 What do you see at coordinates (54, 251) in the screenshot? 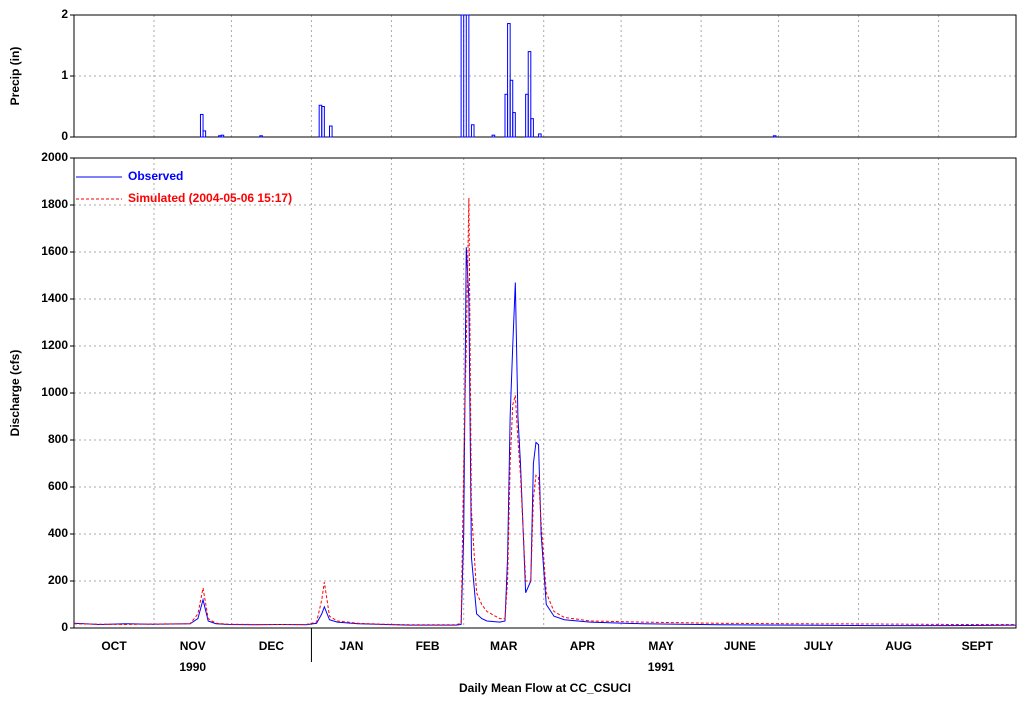
I see `y-tick-label: 1600` at bounding box center [54, 251].